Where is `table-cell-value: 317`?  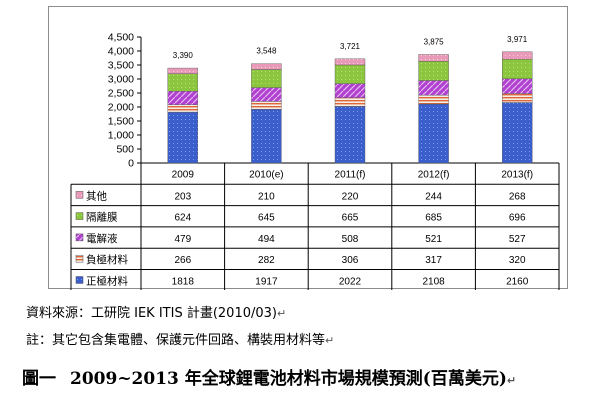
table-cell-value: 317 is located at coordinates (433, 260).